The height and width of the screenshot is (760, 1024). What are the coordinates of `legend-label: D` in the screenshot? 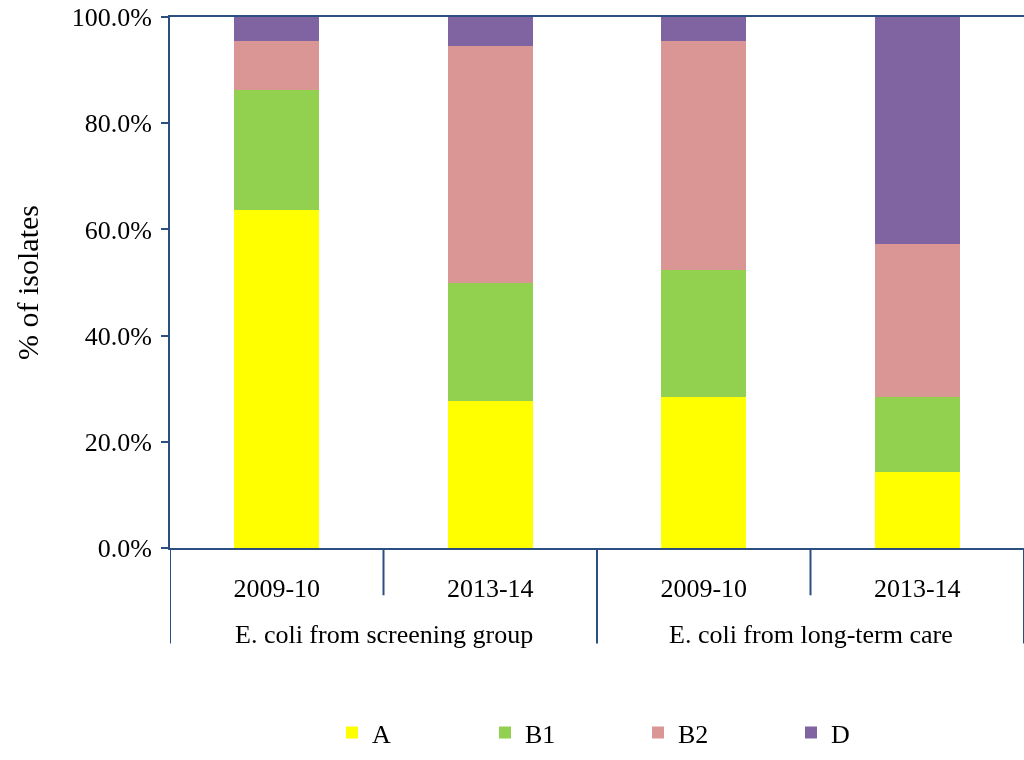 It's located at (840, 734).